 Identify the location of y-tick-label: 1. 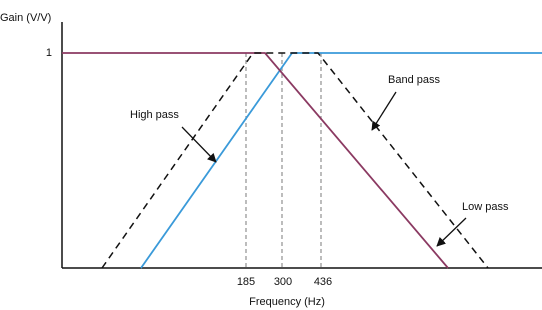
(49, 53).